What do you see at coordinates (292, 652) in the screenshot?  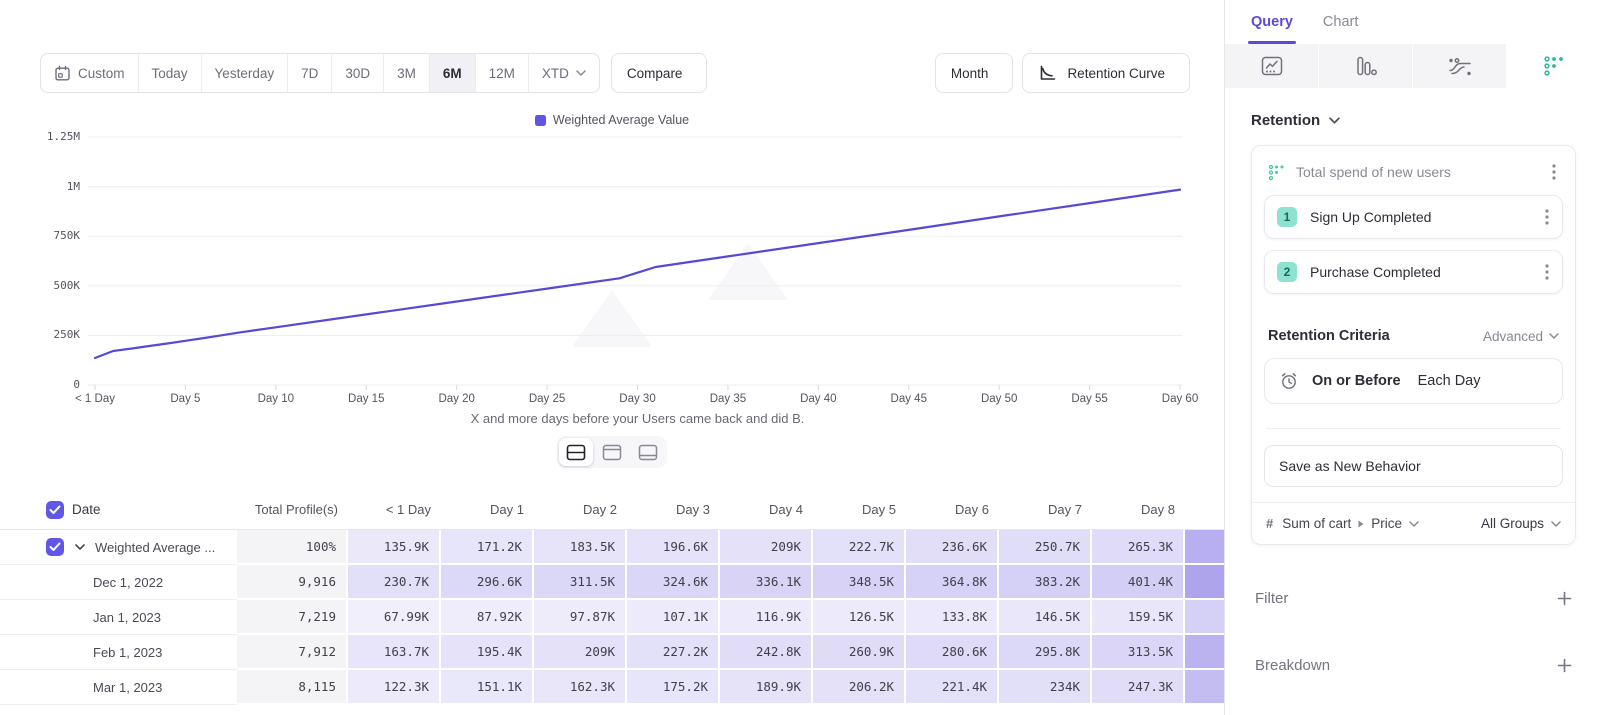 I see `total-profiles-cell: 7,912` at bounding box center [292, 652].